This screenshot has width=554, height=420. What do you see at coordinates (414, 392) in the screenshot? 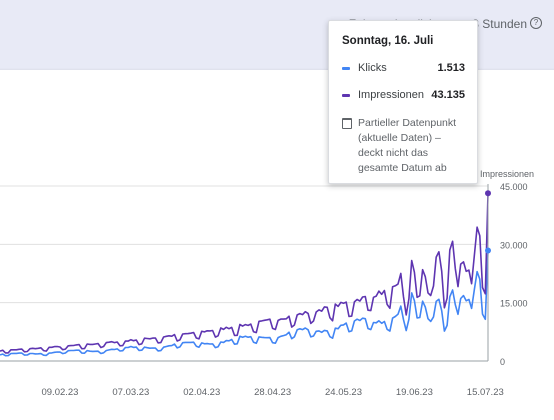
I see `x-tick-label: 19.06.23` at bounding box center [414, 392].